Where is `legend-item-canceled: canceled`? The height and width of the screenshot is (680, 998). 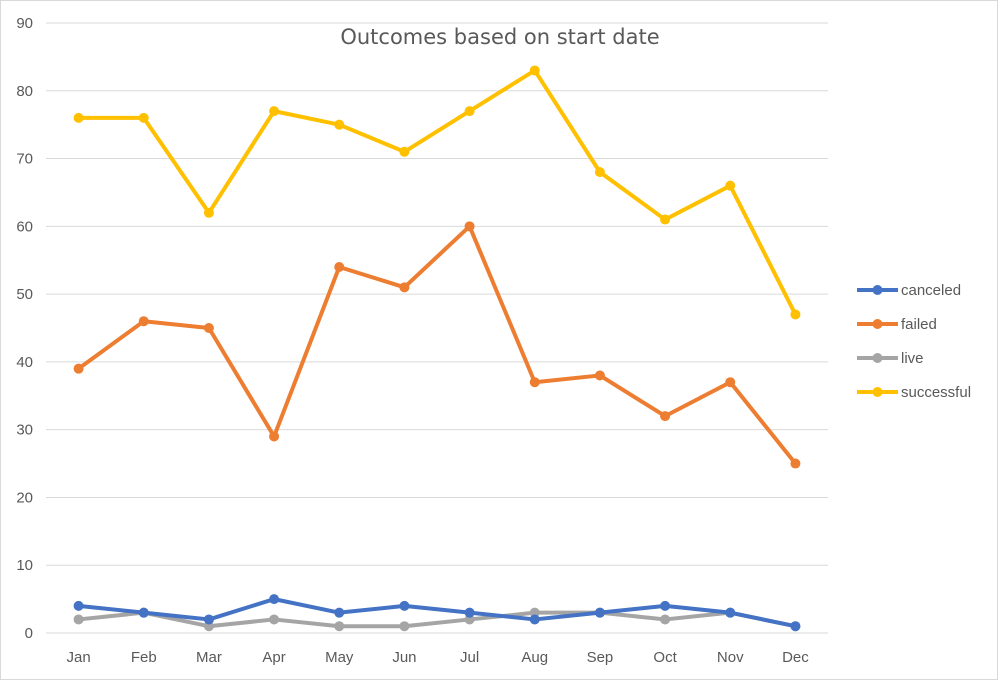 legend-item-canceled: canceled is located at coordinates (909, 290).